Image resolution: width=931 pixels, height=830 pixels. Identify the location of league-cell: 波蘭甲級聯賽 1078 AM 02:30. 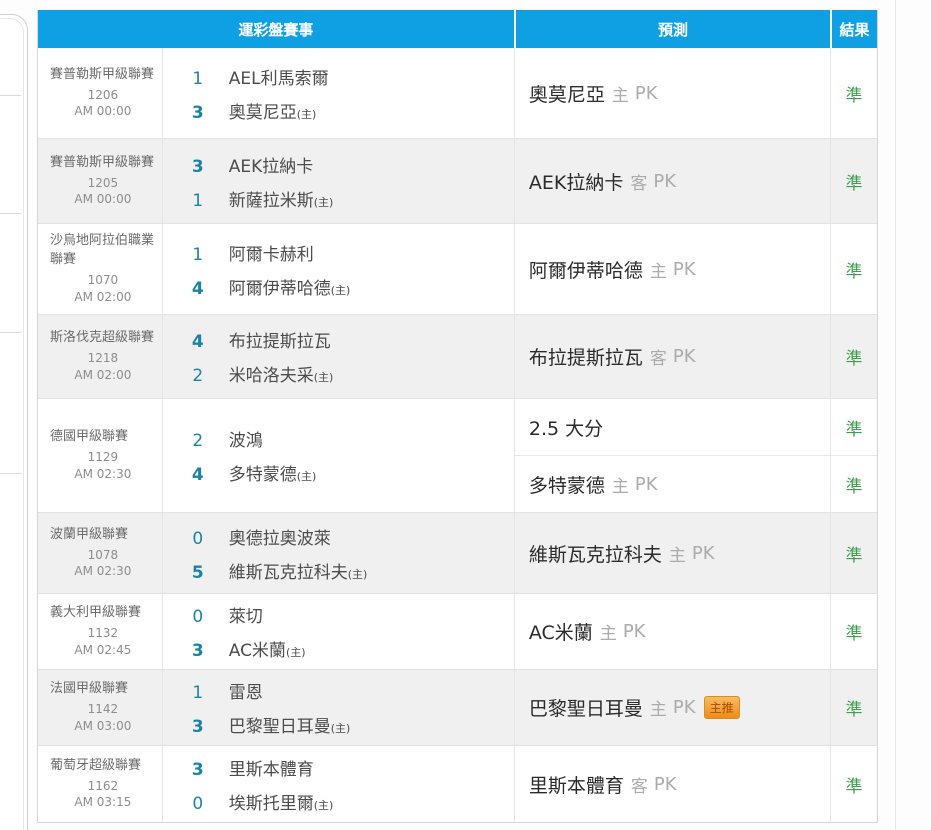
(100, 553).